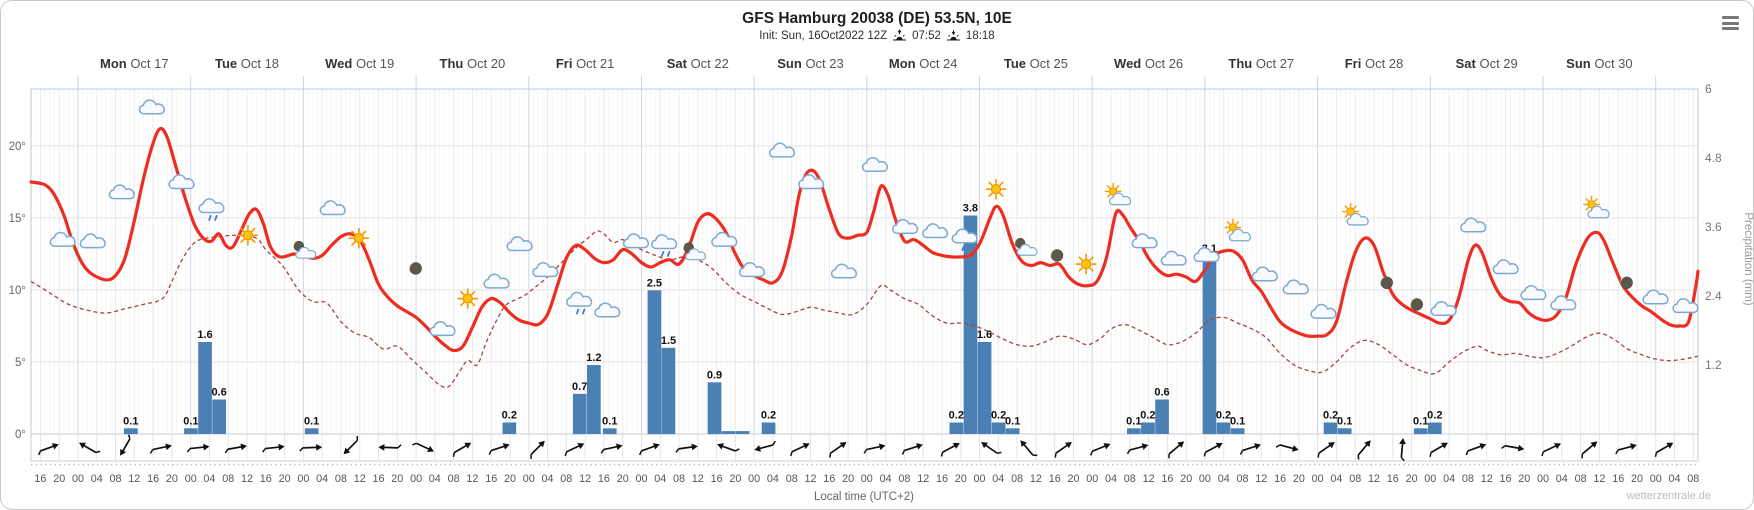 This screenshot has width=1754, height=510. Describe the element at coordinates (1713, 158) in the screenshot. I see `precip-axis-tick: 4.8` at that location.